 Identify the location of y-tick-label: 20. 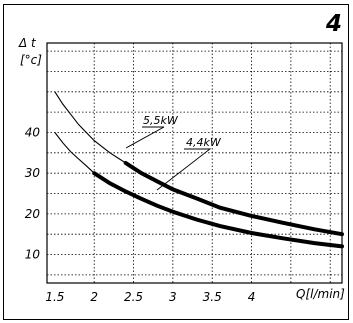
(33, 214).